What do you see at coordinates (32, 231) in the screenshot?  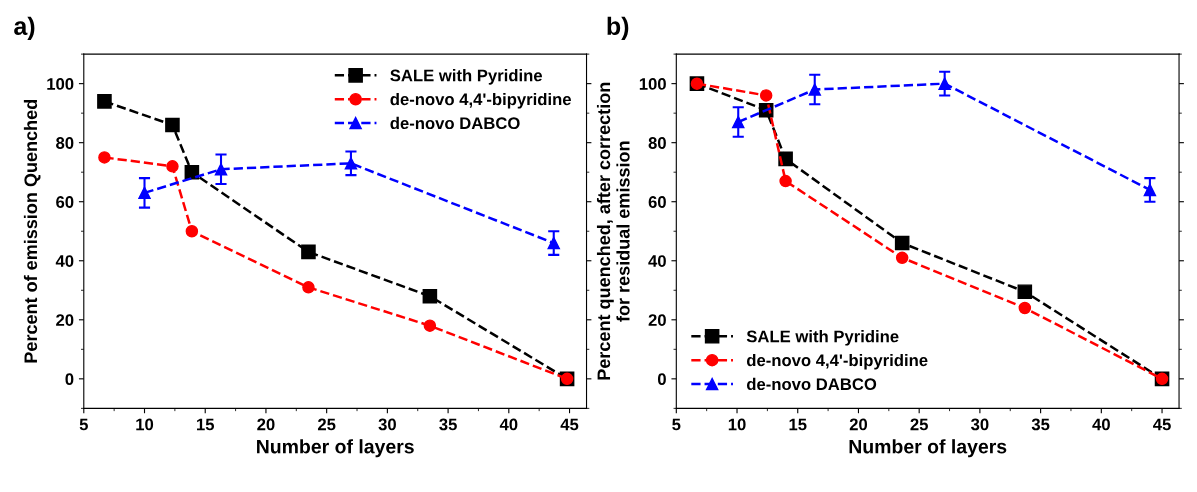 I see `y-axis-title: Percent of emission Quenched` at bounding box center [32, 231].